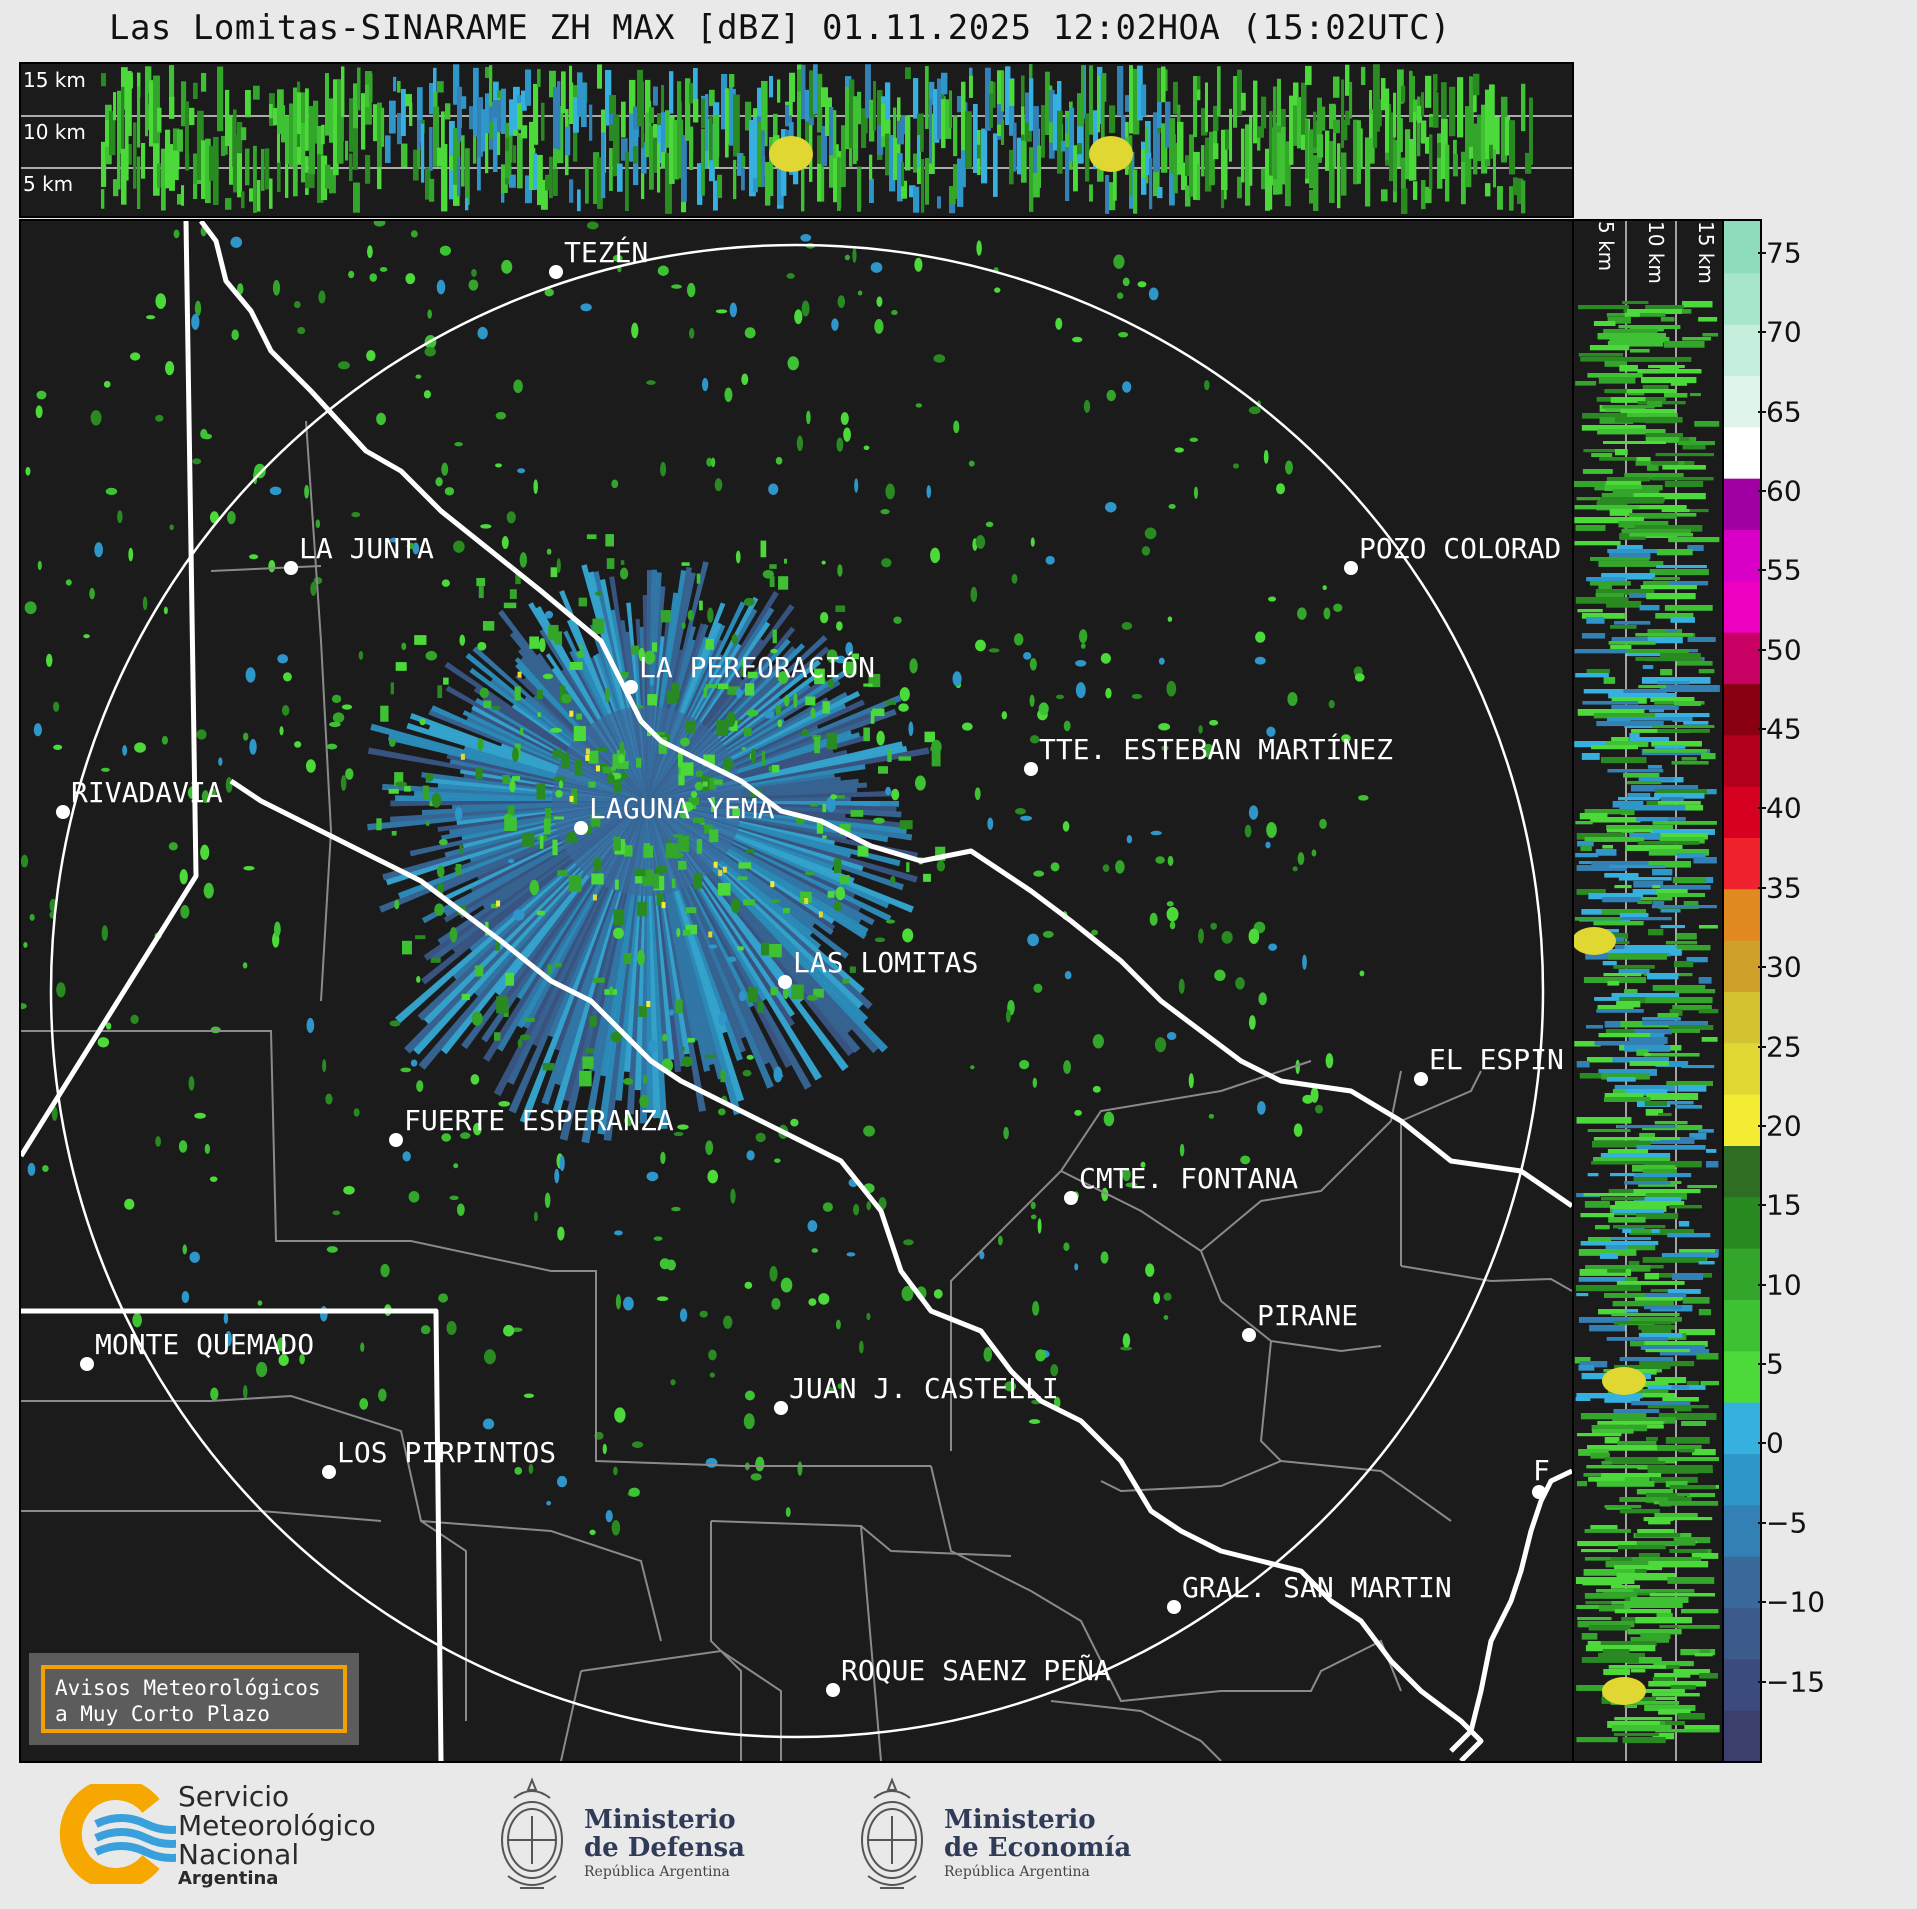 The height and width of the screenshot is (1909, 1917). Describe the element at coordinates (188, 1688) in the screenshot. I see `alert-line-1: Avisos Meteorológicos` at that location.